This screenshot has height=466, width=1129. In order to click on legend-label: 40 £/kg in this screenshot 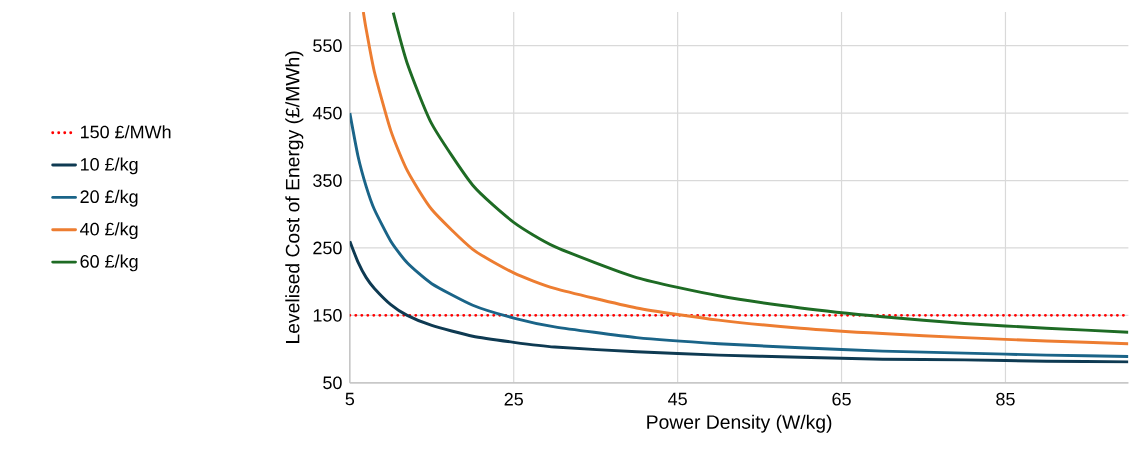, I will do `click(109, 231)`.